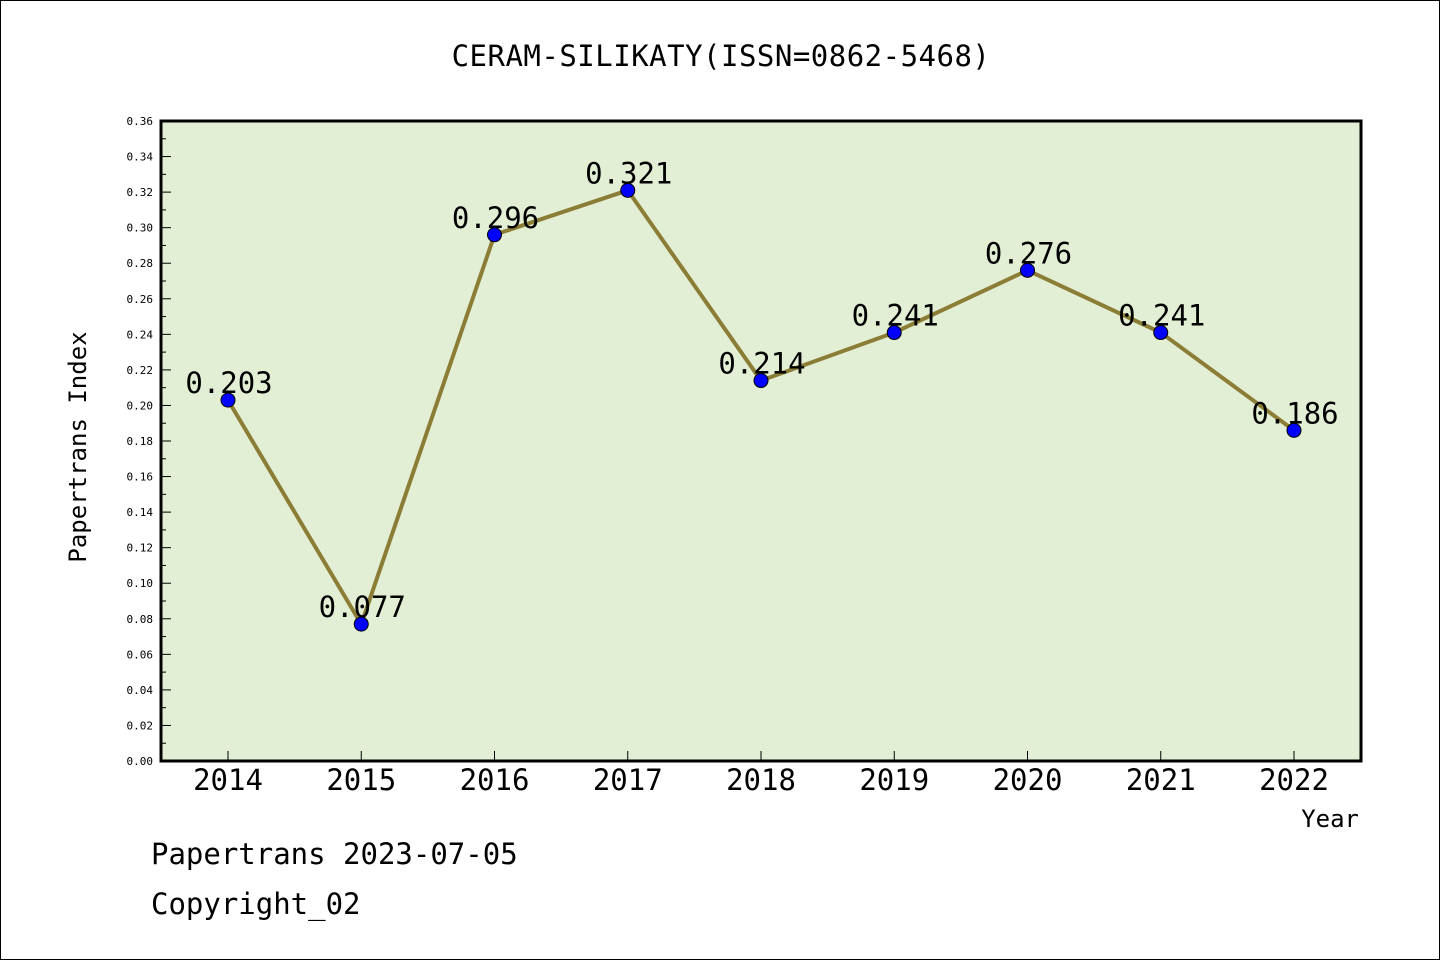 The width and height of the screenshot is (1440, 960). Describe the element at coordinates (140, 512) in the screenshot. I see `y-tick-label: 0.14` at that location.